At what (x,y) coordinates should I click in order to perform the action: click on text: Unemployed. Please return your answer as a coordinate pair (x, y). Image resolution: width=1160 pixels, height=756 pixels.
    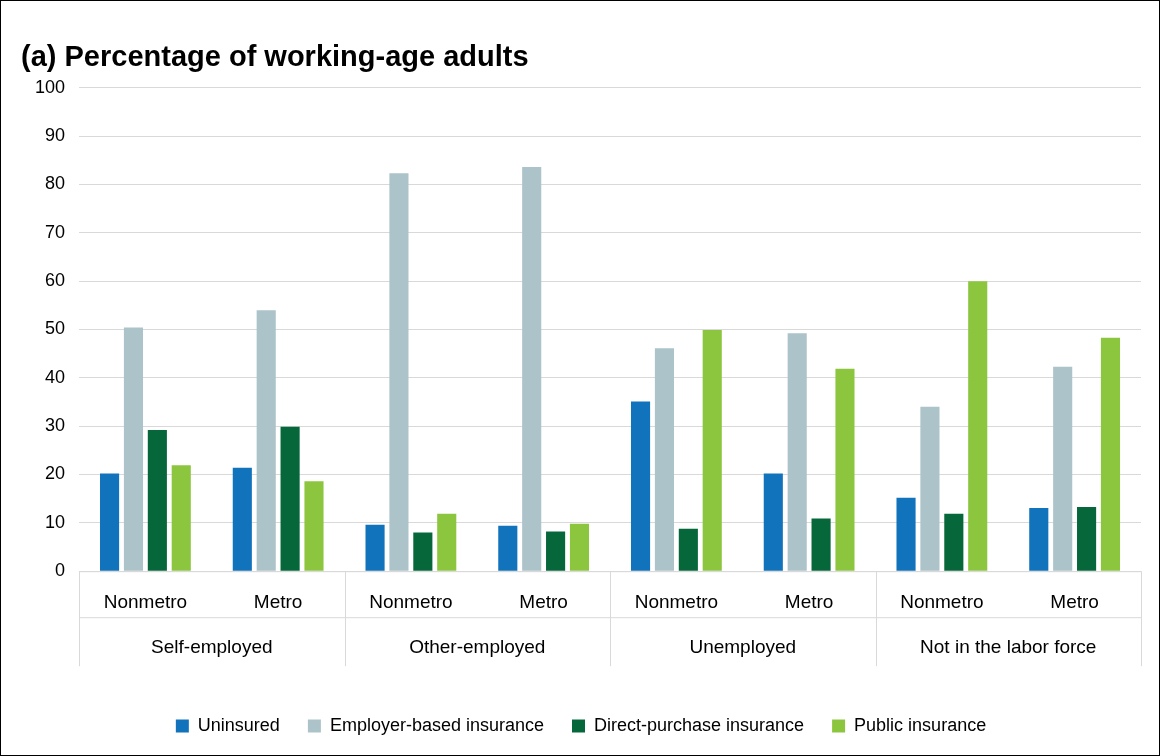
    Looking at the image, I should click on (743, 647).